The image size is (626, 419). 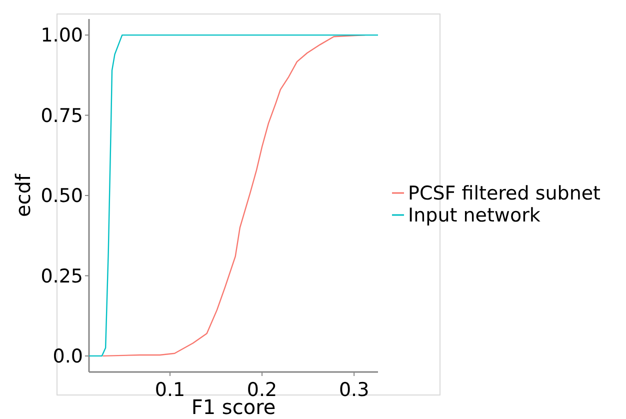 I want to click on legend-label: Input network, so click(x=474, y=215).